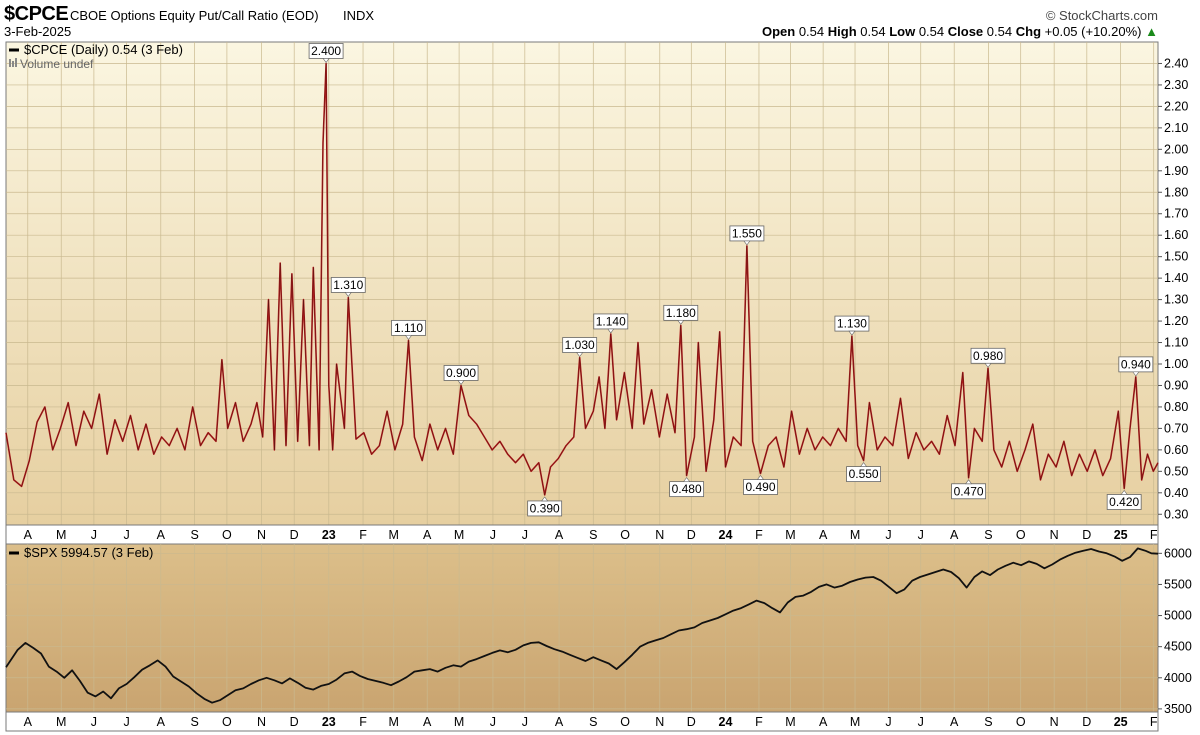 The width and height of the screenshot is (1200, 735). What do you see at coordinates (582, 721) in the screenshot?
I see `x-axis-strip-spx` at bounding box center [582, 721].